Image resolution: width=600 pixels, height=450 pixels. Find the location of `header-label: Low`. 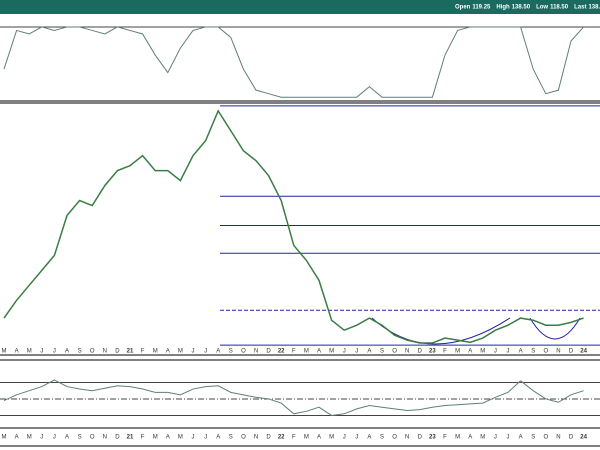

header-label: Low is located at coordinates (542, 8).